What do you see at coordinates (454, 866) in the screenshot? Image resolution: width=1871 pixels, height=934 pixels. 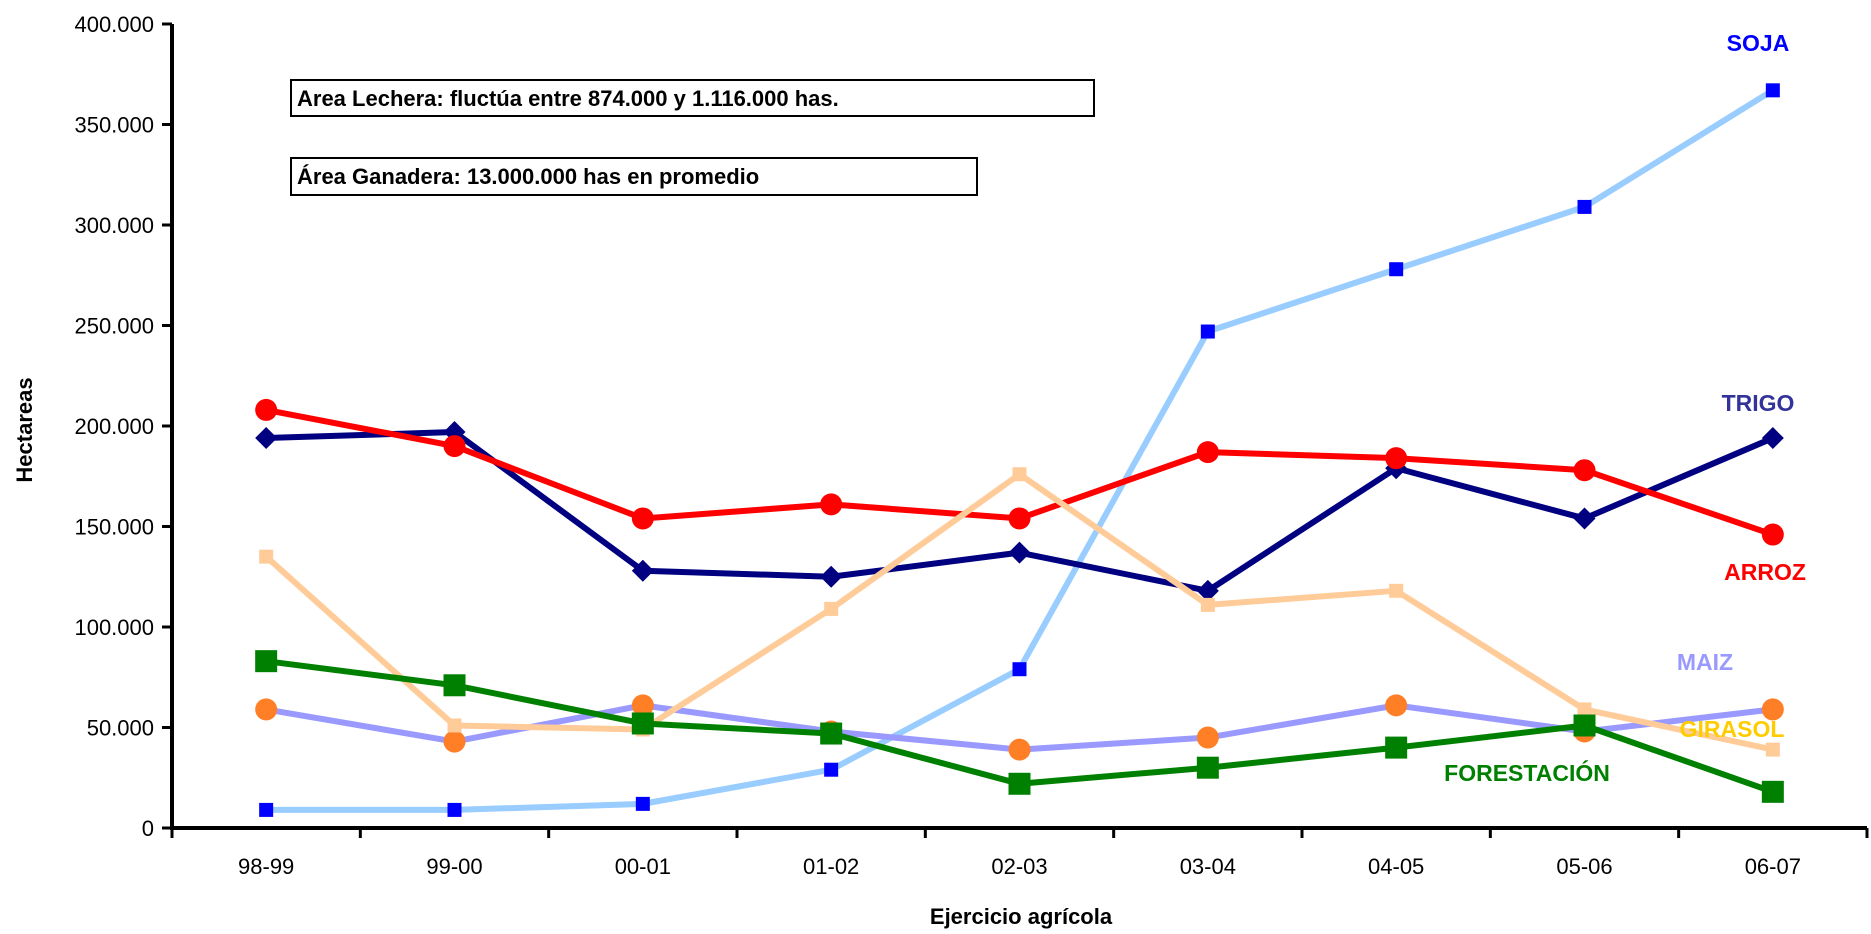 I see `x-tick-label: 99-00` at bounding box center [454, 866].